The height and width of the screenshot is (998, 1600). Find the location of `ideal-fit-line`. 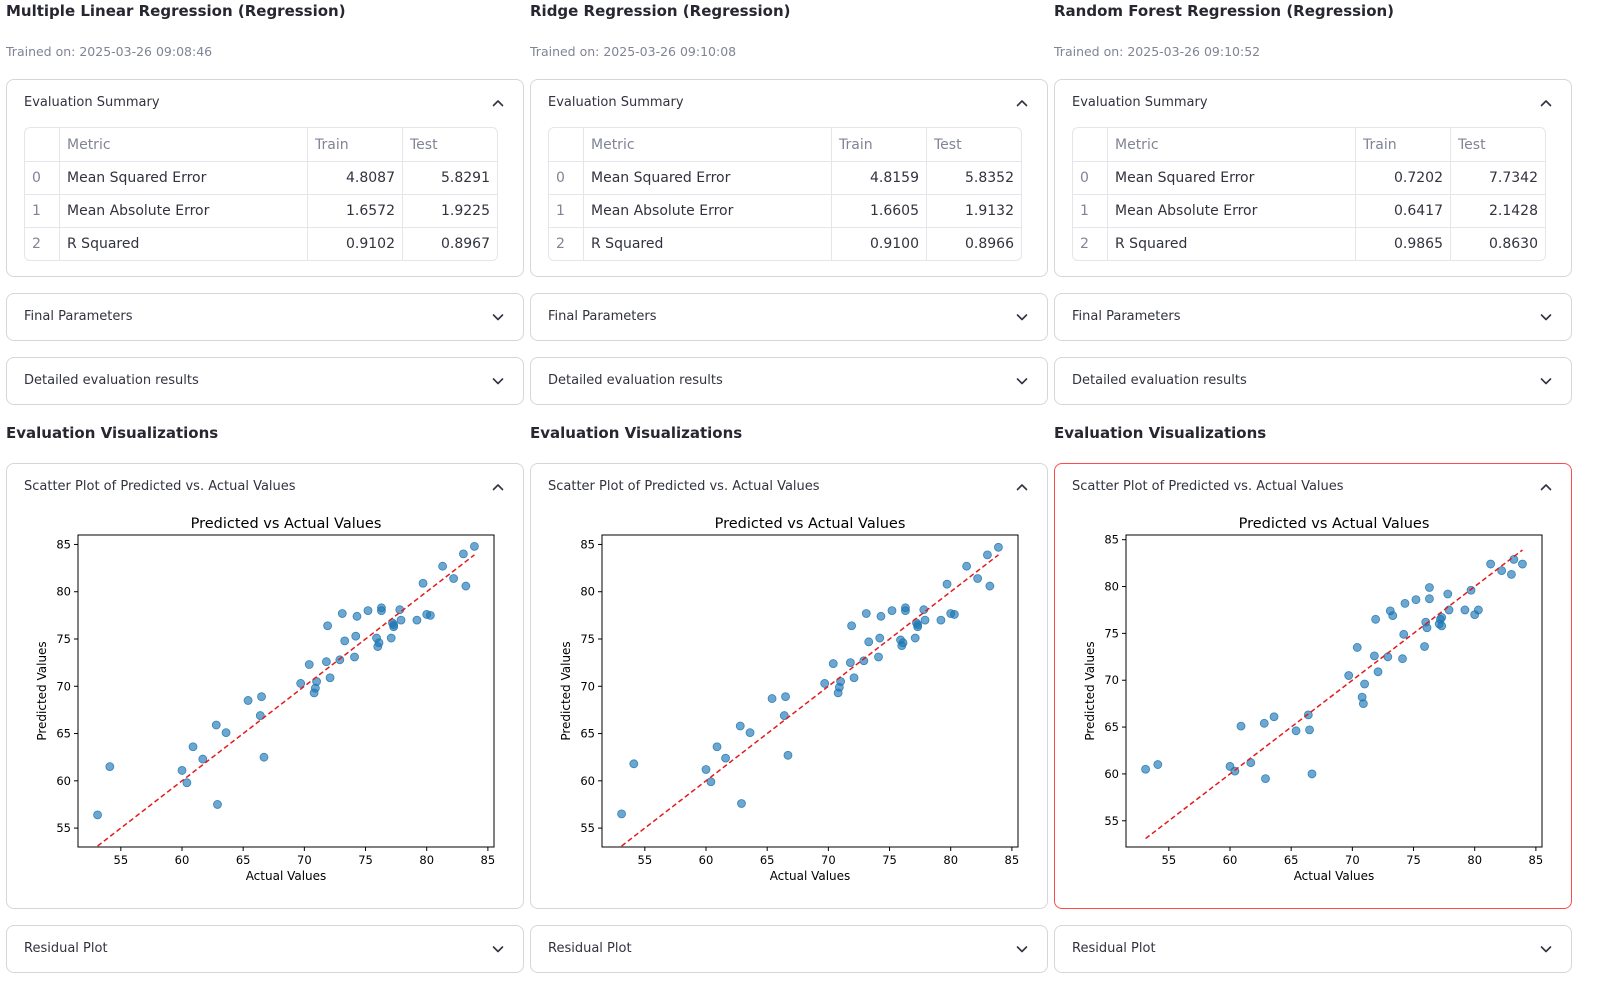

ideal-fit-line is located at coordinates (286, 700).